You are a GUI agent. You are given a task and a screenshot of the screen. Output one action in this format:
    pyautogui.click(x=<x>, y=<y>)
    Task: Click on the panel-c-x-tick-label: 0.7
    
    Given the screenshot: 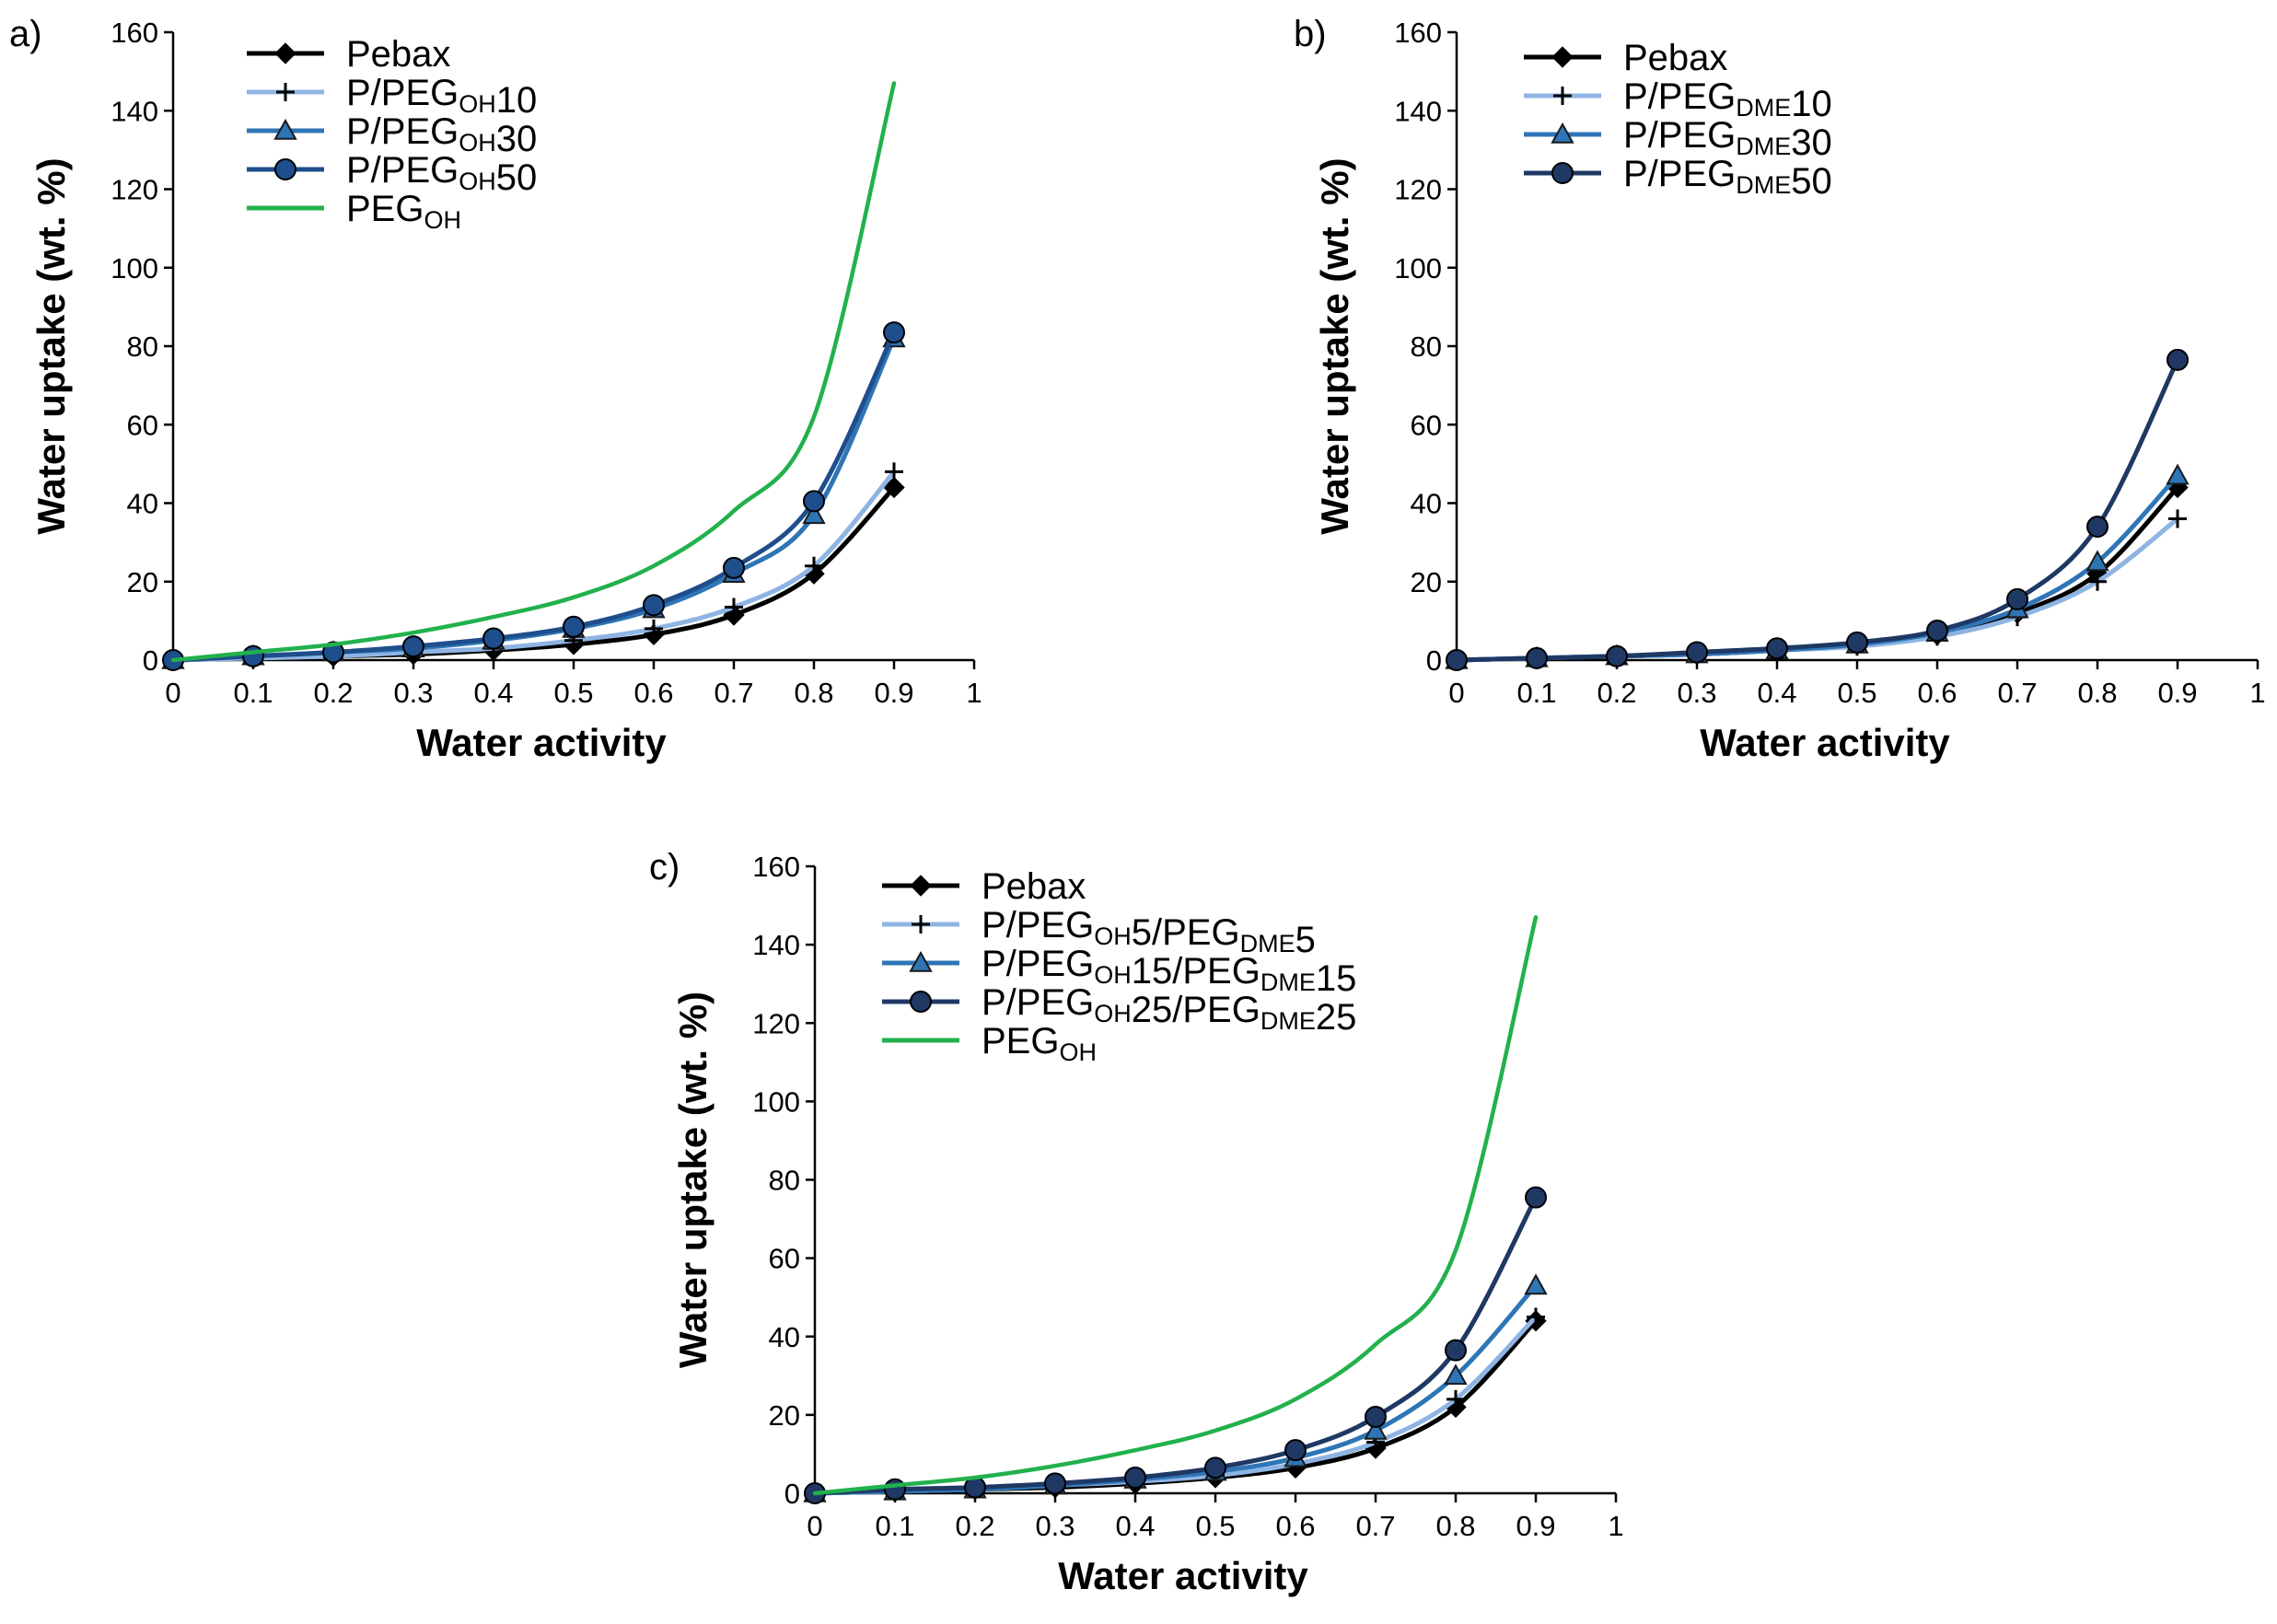 What is the action you would take?
    pyautogui.click(x=1375, y=1526)
    